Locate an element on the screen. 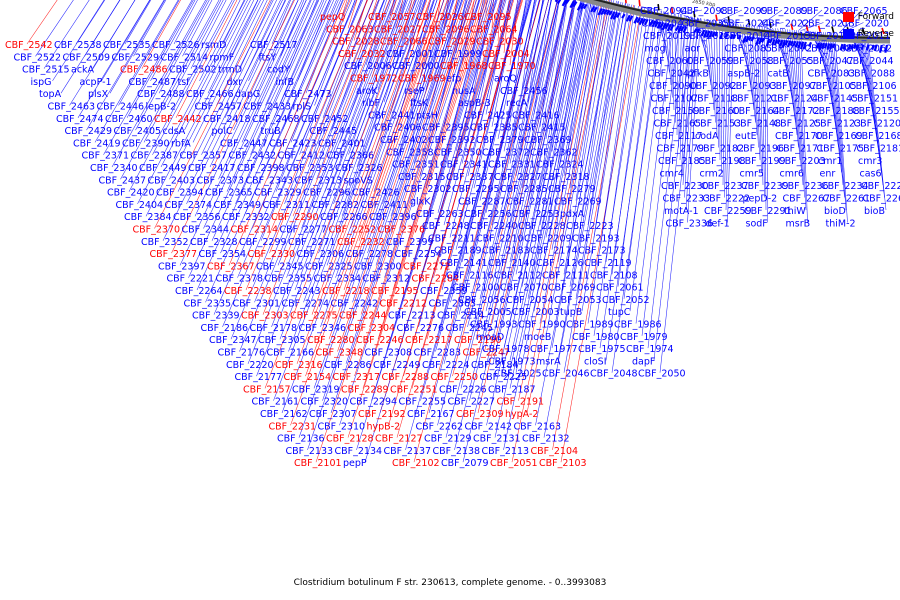 This screenshot has height=600, width=900. gene-label: sodF is located at coordinates (757, 224).